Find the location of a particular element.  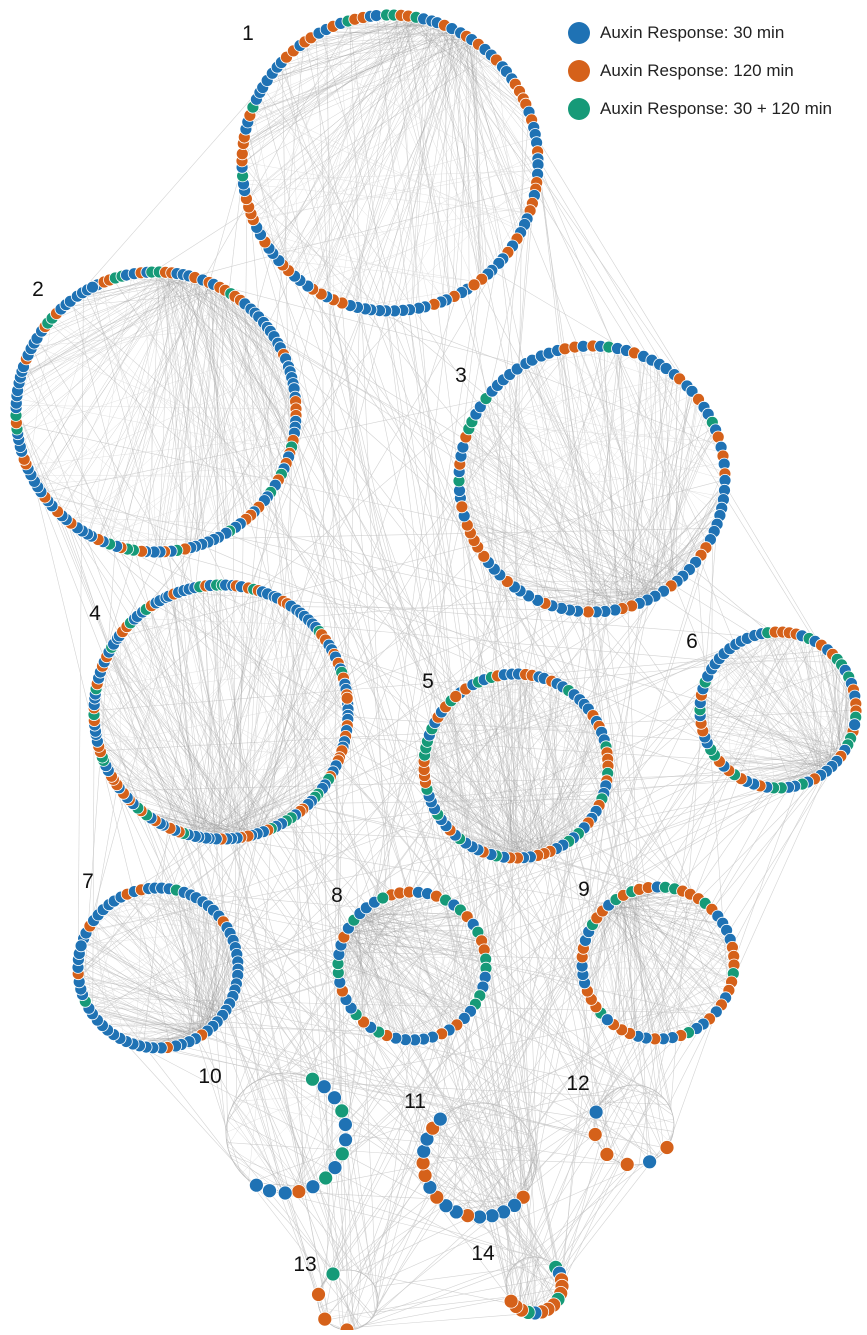

module-label-5: 5 is located at coordinates (428, 681).